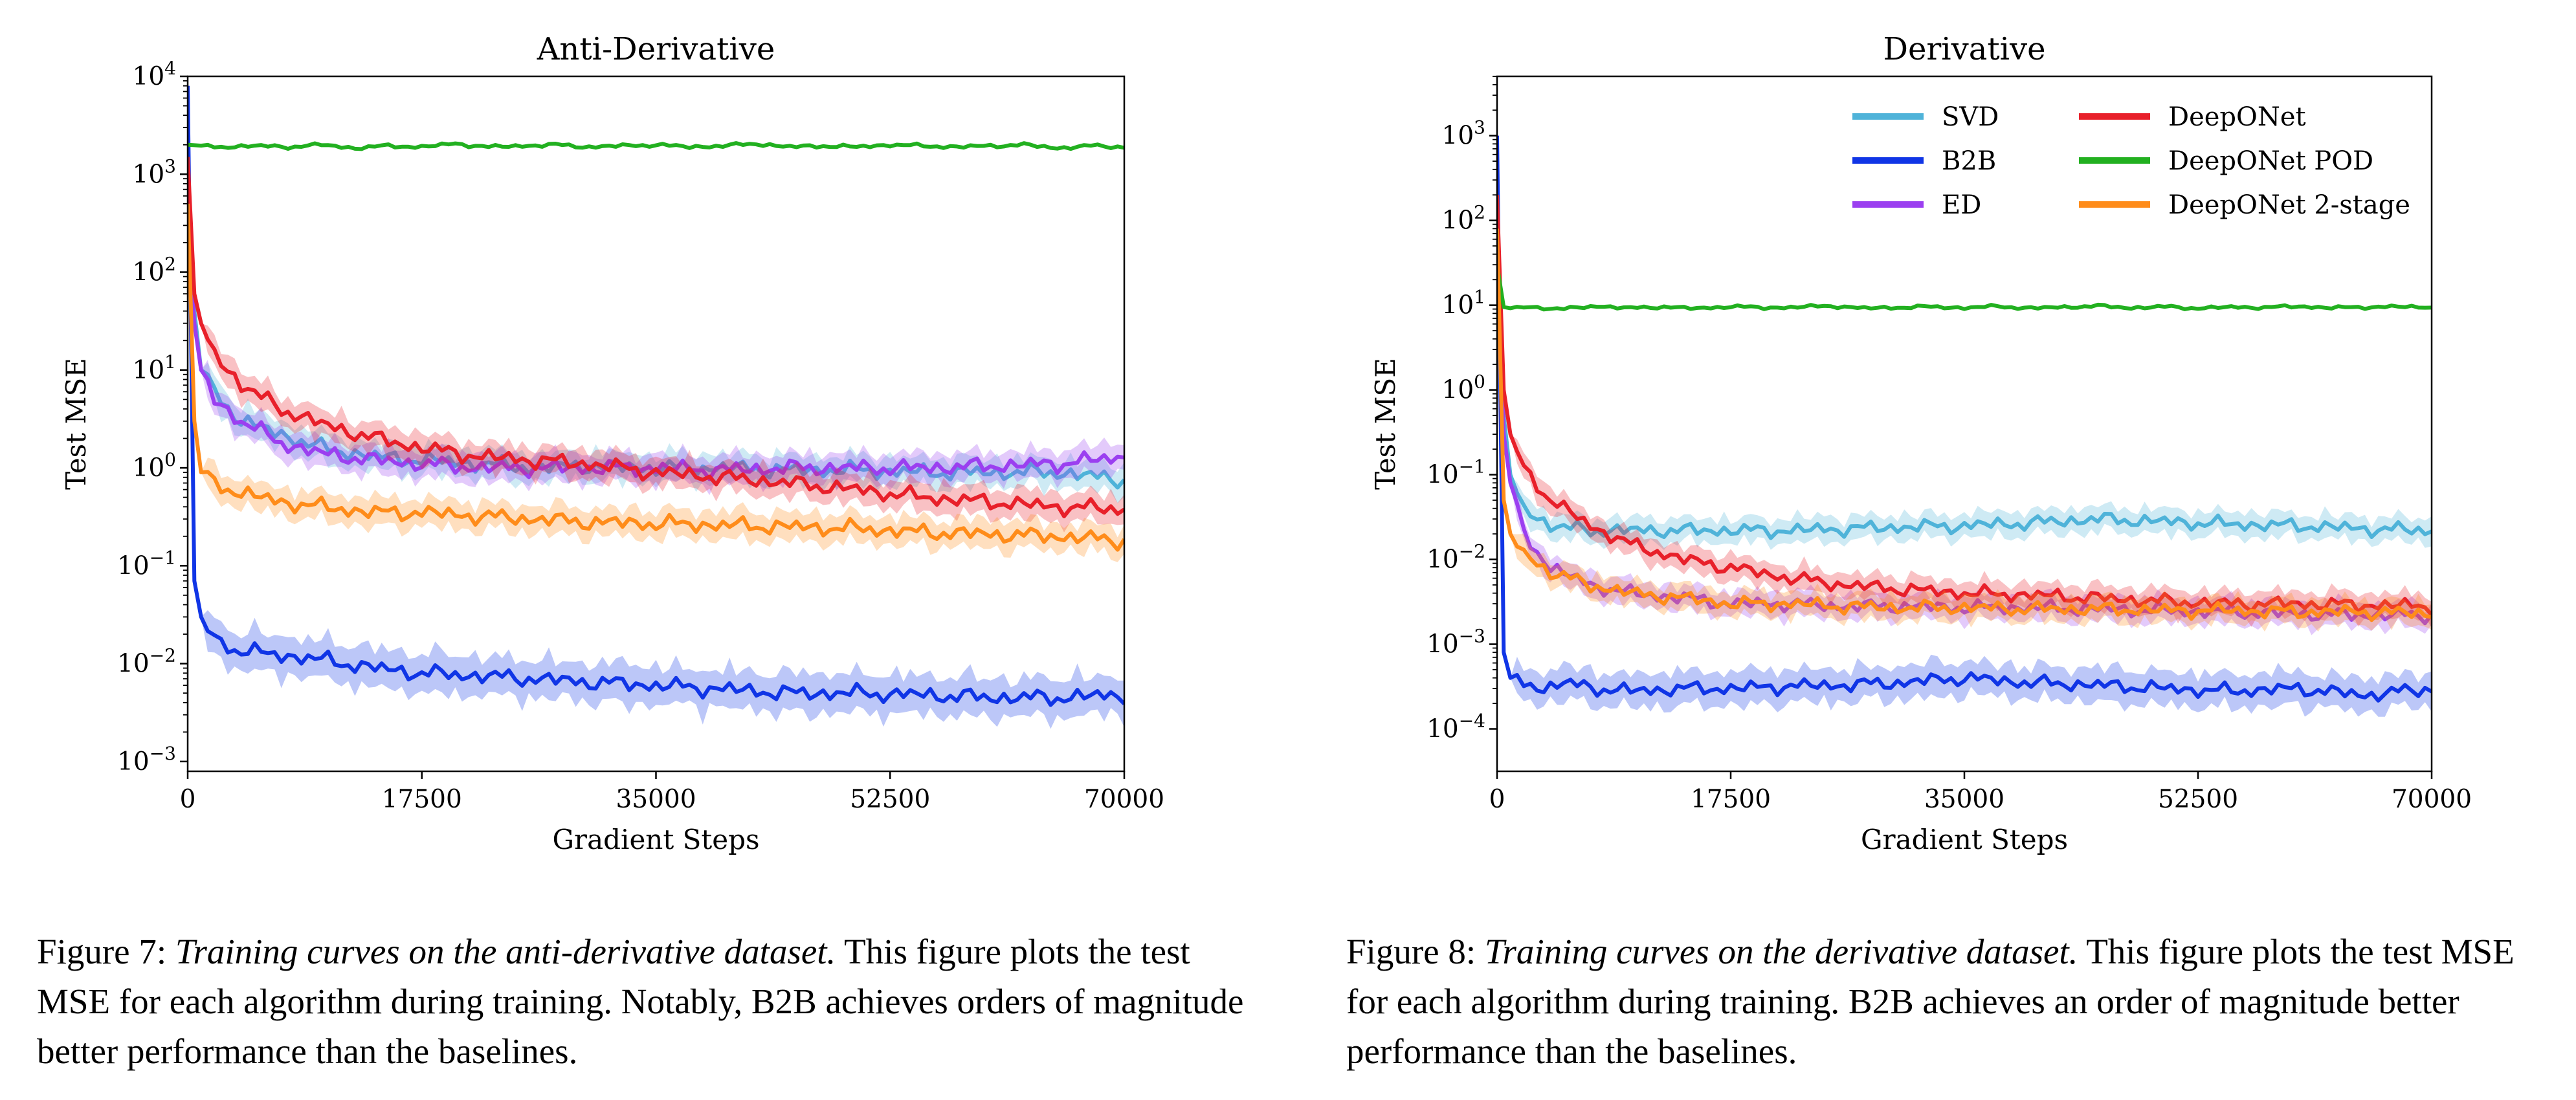 The width and height of the screenshot is (2576, 1100). I want to click on legend-label: SVD, so click(1970, 117).